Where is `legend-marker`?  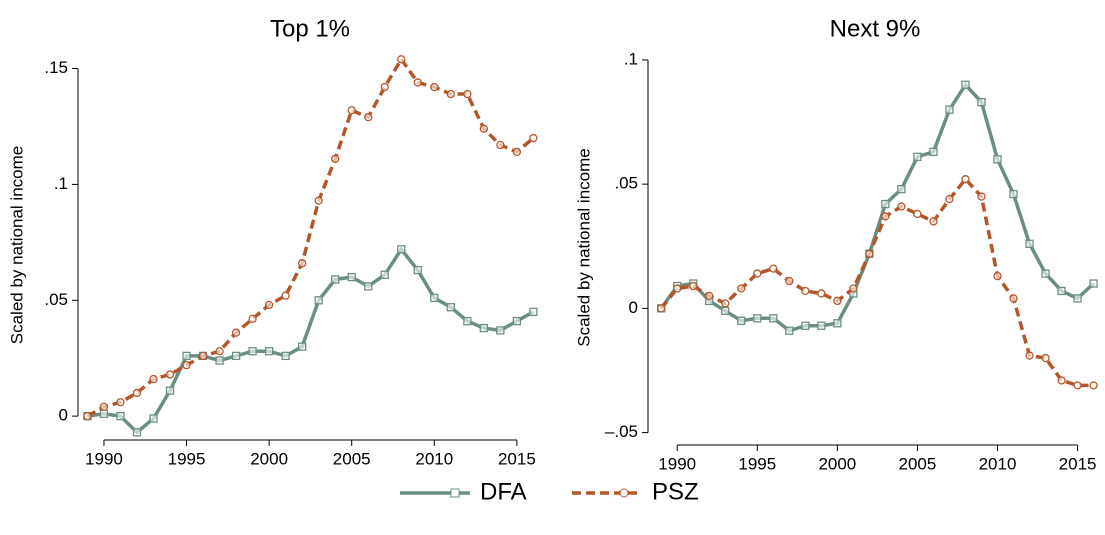 legend-marker is located at coordinates (624, 493).